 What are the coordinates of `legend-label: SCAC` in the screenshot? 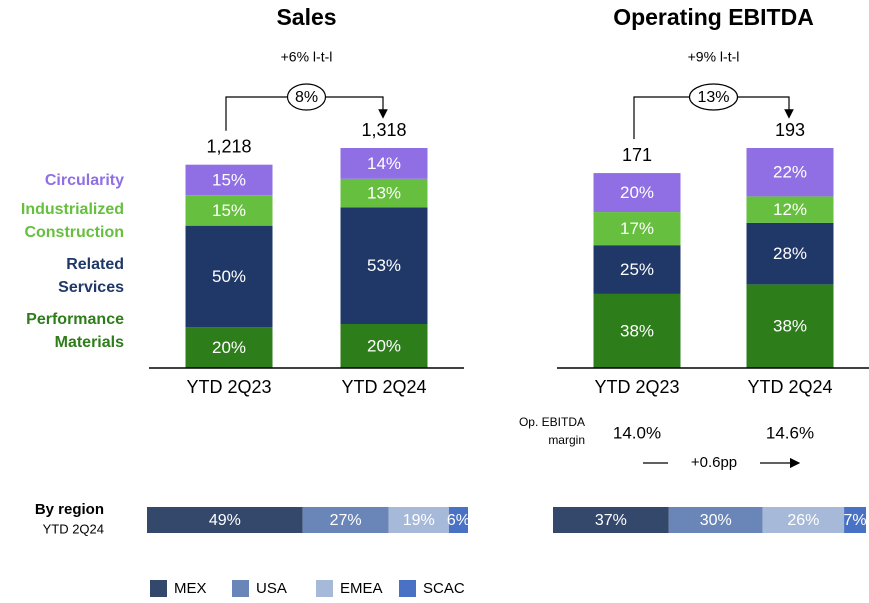 It's located at (444, 588).